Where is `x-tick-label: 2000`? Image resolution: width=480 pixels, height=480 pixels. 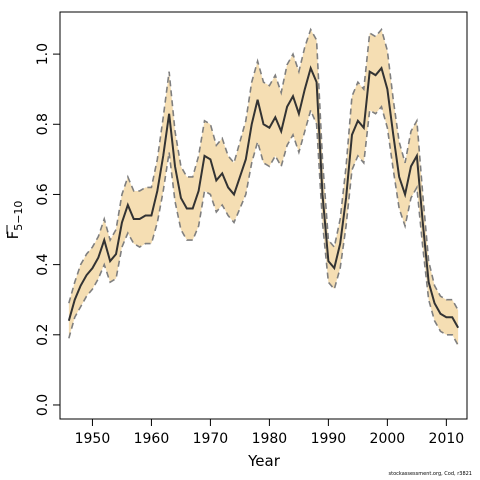
x-tick-label: 2000 is located at coordinates (388, 439).